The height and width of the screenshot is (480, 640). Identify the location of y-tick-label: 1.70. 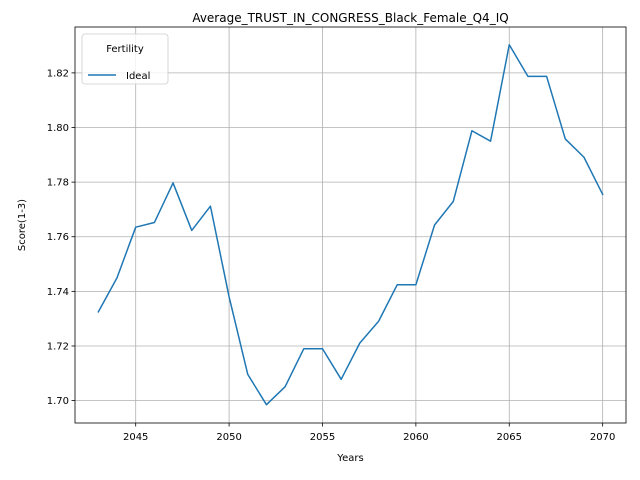
(58, 401).